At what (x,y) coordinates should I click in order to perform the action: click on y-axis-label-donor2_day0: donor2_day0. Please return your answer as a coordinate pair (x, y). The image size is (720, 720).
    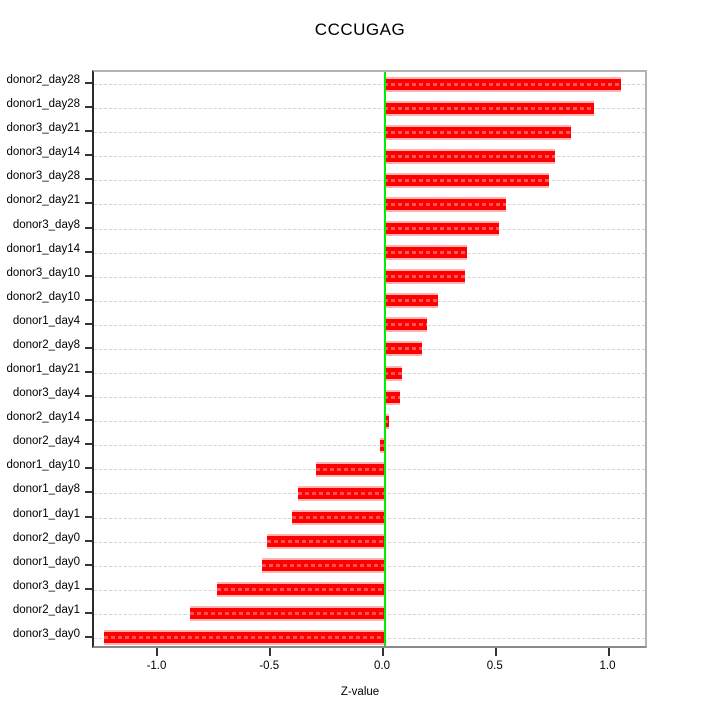
    Looking at the image, I should click on (46, 537).